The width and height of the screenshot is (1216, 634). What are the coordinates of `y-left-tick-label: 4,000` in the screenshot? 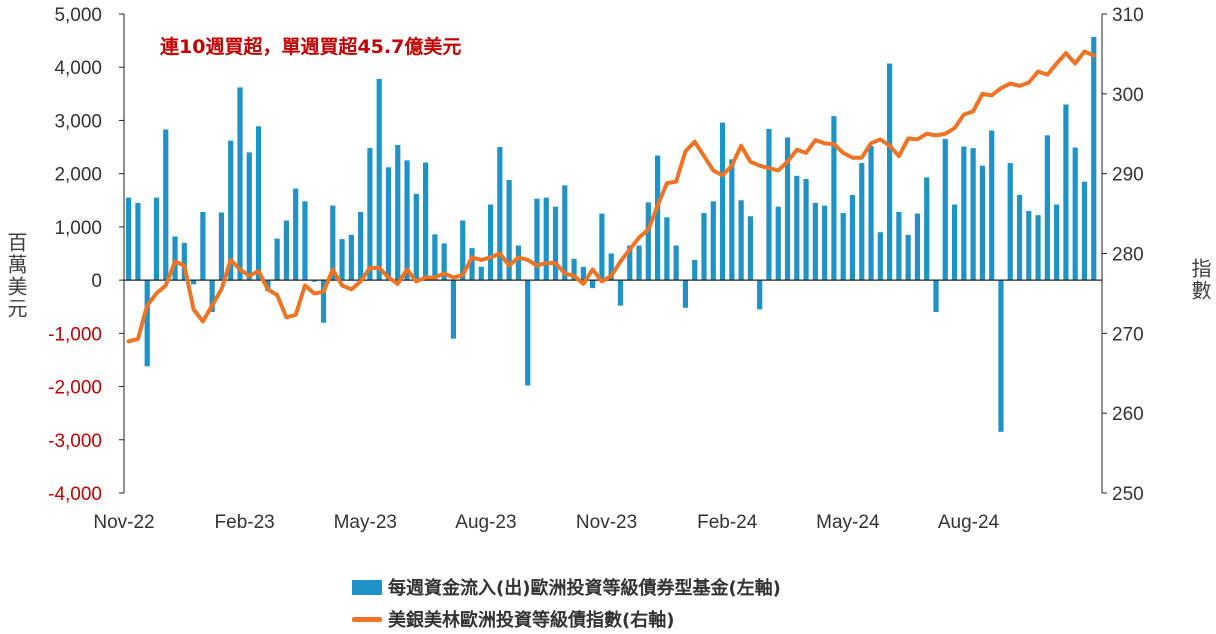 It's located at (78, 68).